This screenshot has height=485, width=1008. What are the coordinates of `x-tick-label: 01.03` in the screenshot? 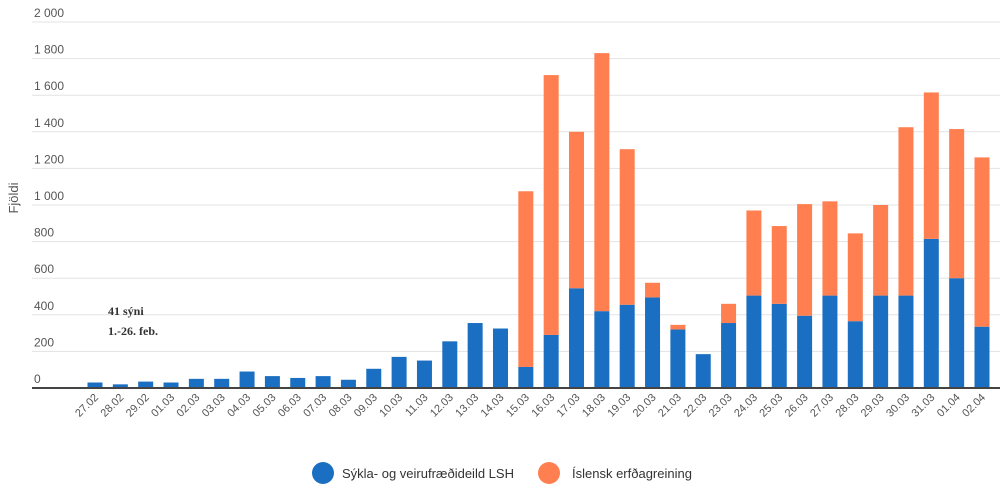 It's located at (163, 406).